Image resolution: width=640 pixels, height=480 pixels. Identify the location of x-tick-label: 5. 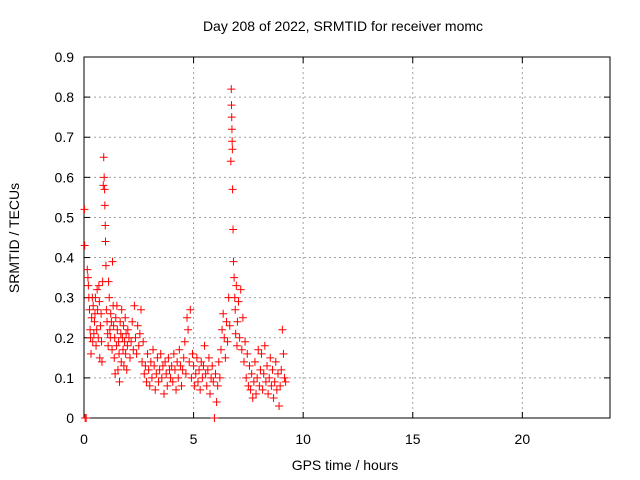
(194, 439).